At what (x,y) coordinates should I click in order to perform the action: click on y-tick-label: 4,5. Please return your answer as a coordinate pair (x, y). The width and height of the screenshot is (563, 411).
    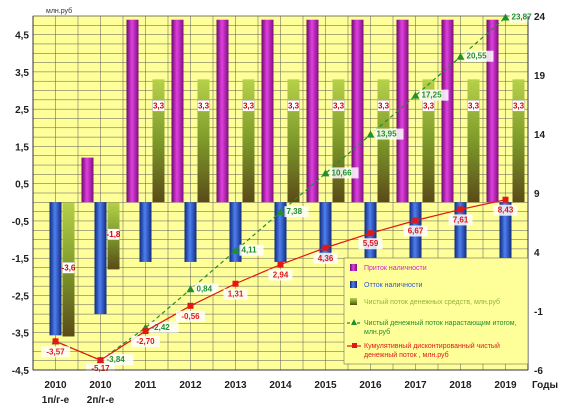
    Looking at the image, I should click on (22, 36).